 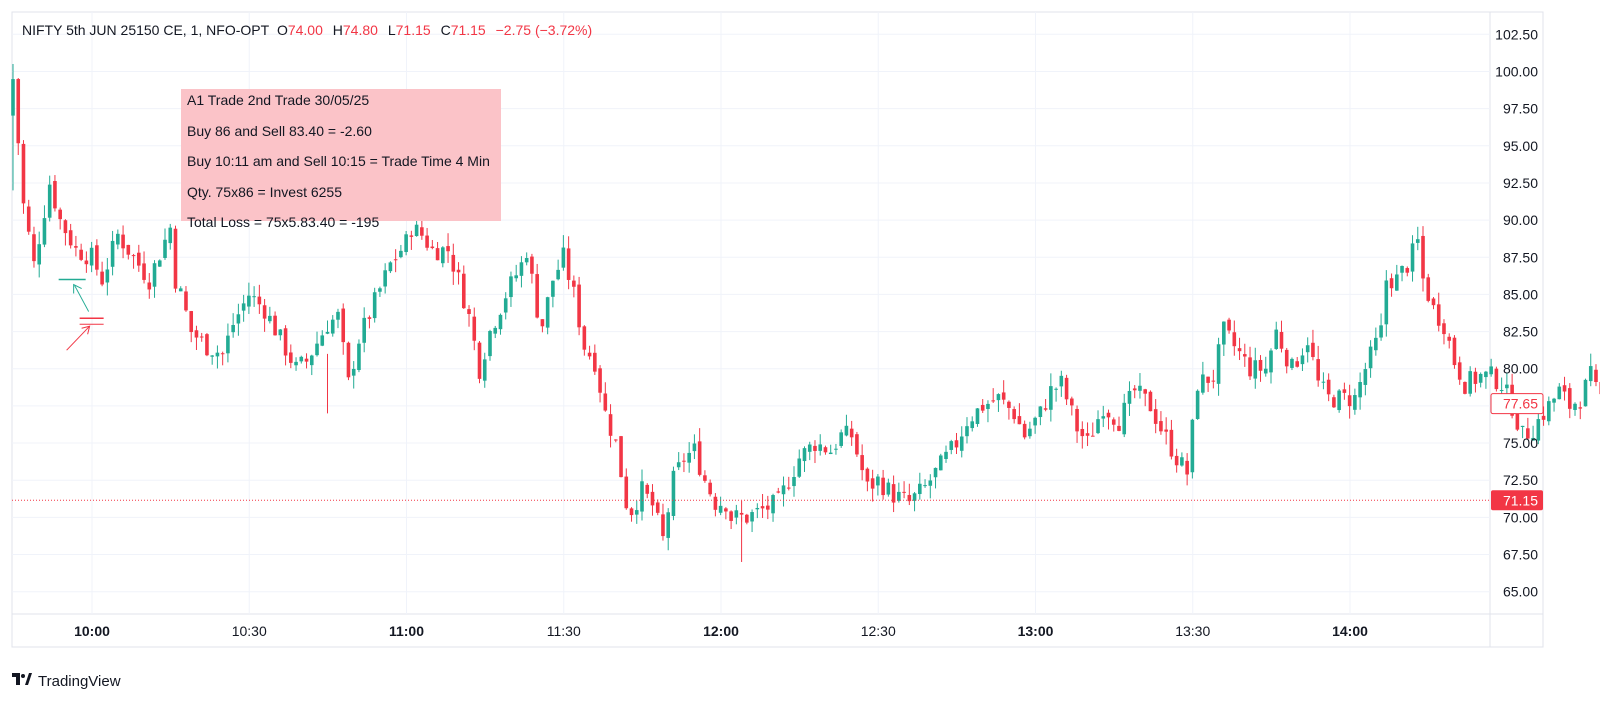 What do you see at coordinates (1516, 34) in the screenshot?
I see `y-tick-label: 102.50` at bounding box center [1516, 34].